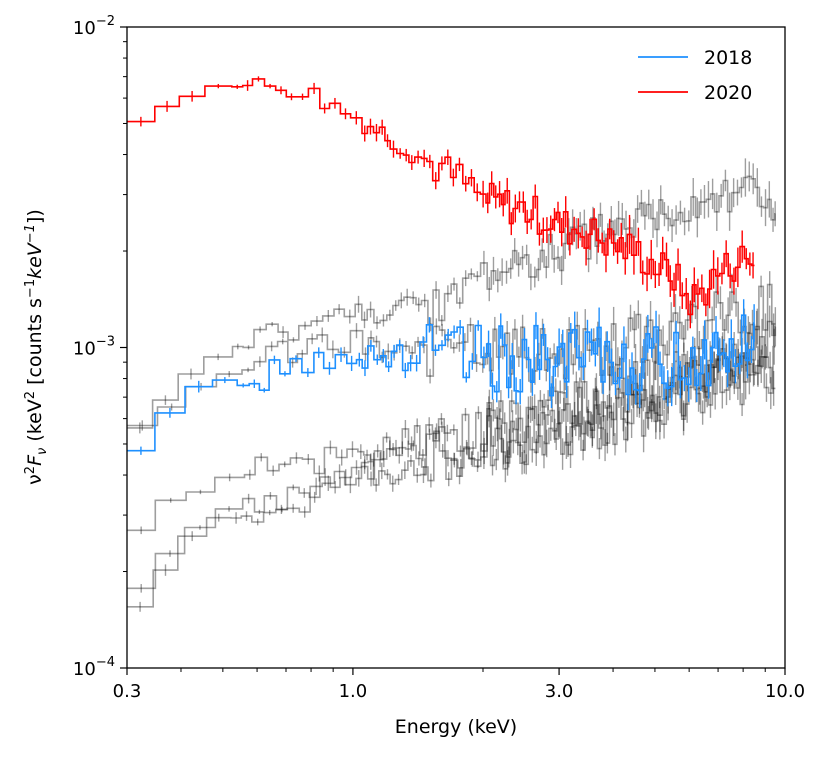 The width and height of the screenshot is (829, 757). I want to click on y-axis-label: ν2Fν (keV2 [counts s−1keV−1]), so click(36, 347).